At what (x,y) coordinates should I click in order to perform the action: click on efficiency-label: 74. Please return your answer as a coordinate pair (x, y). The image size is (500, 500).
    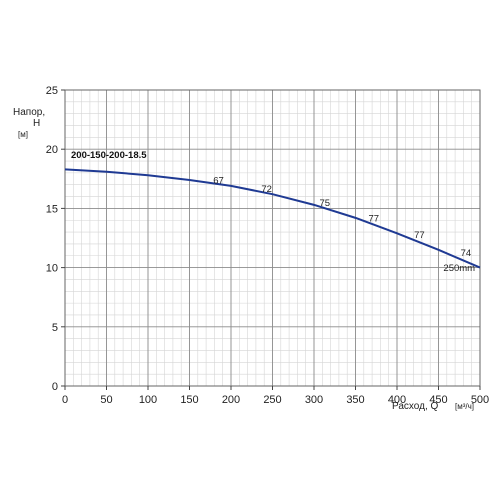
    Looking at the image, I should click on (466, 253).